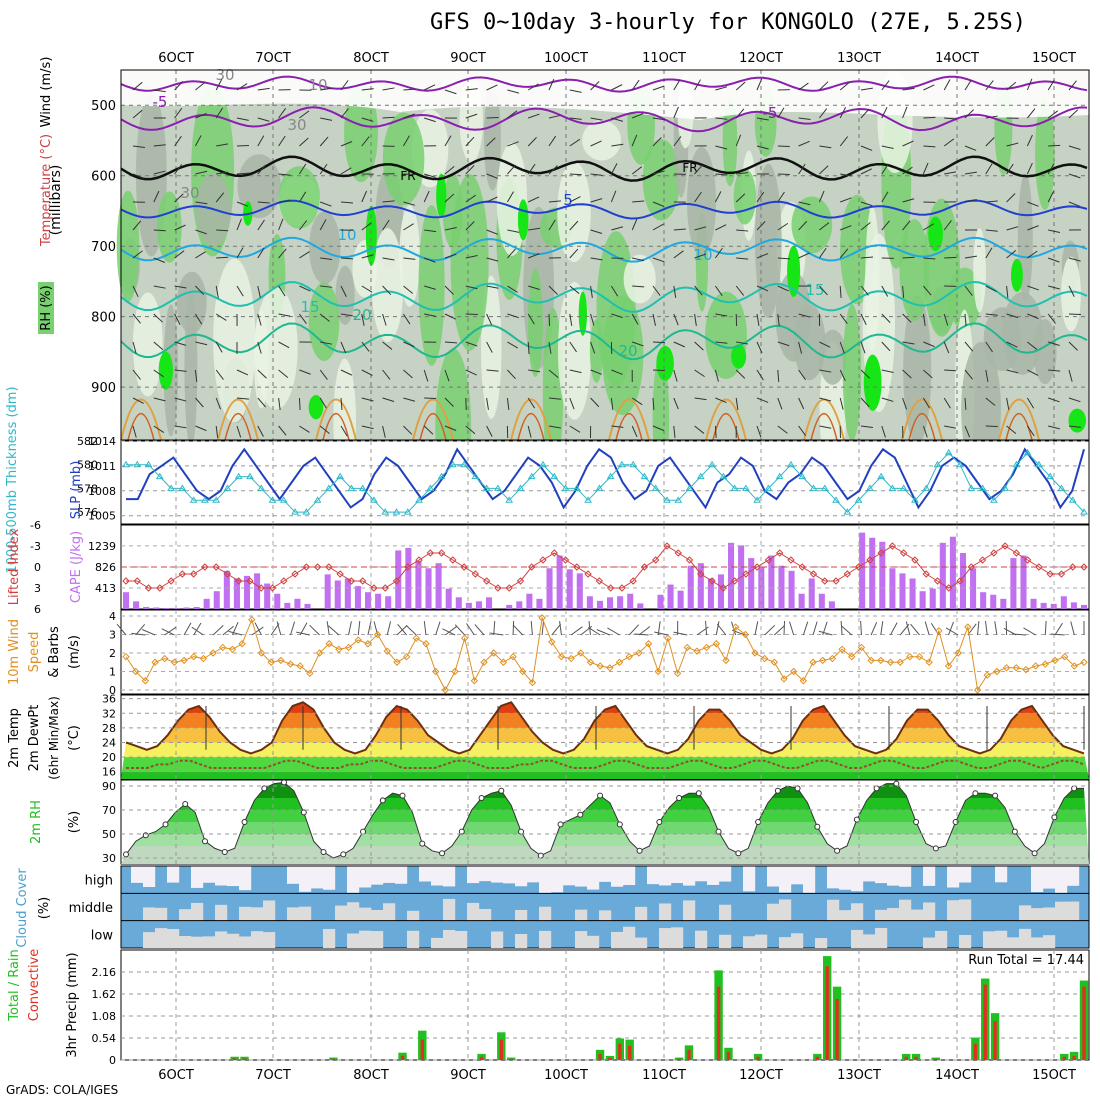 This screenshot has height=1100, width=1100. What do you see at coordinates (74, 822) in the screenshot?
I see `rh2m-ylabel-2: (%)` at bounding box center [74, 822].